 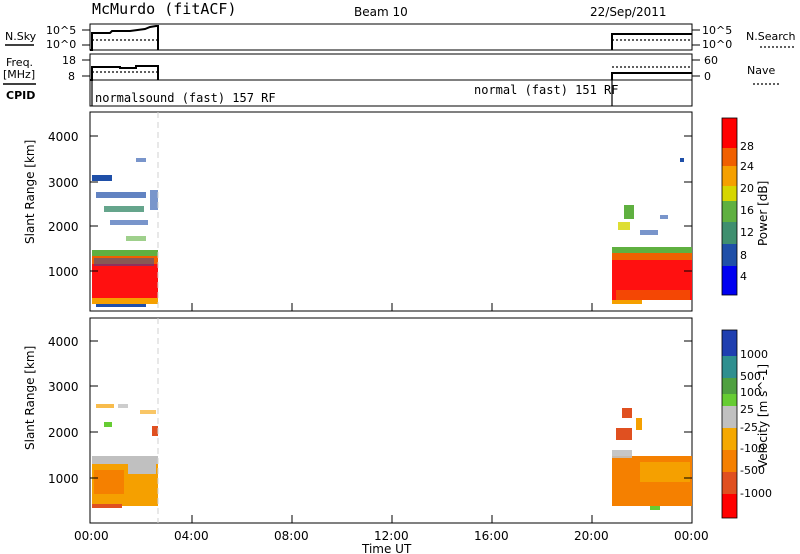 I want to click on velocity-cb-tick-neg500: -500, so click(x=752, y=470).